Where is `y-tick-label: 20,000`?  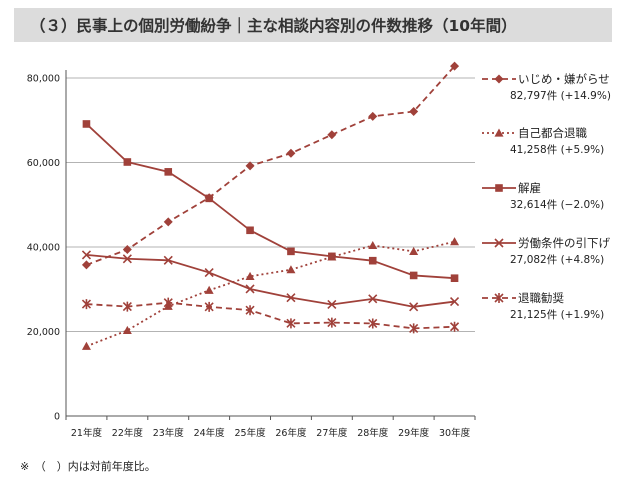 y-tick-label: 20,000 is located at coordinates (43, 332).